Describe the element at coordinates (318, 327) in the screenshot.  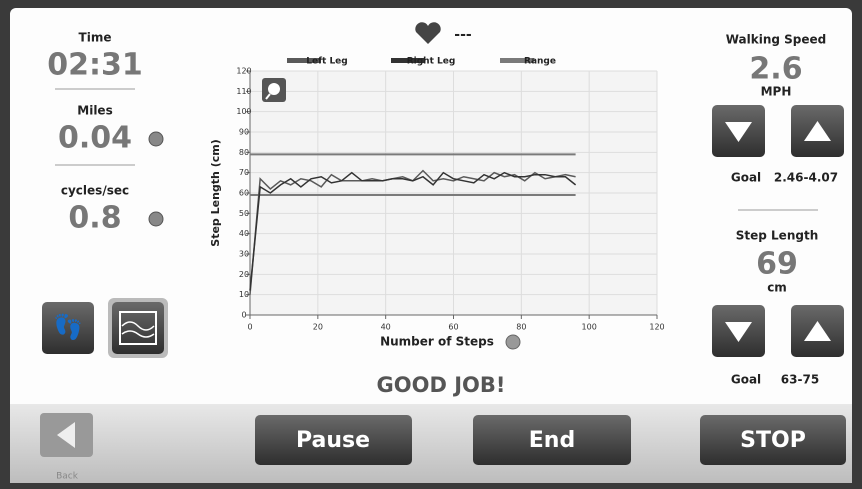
I see `x-tick-label: 20` at that location.